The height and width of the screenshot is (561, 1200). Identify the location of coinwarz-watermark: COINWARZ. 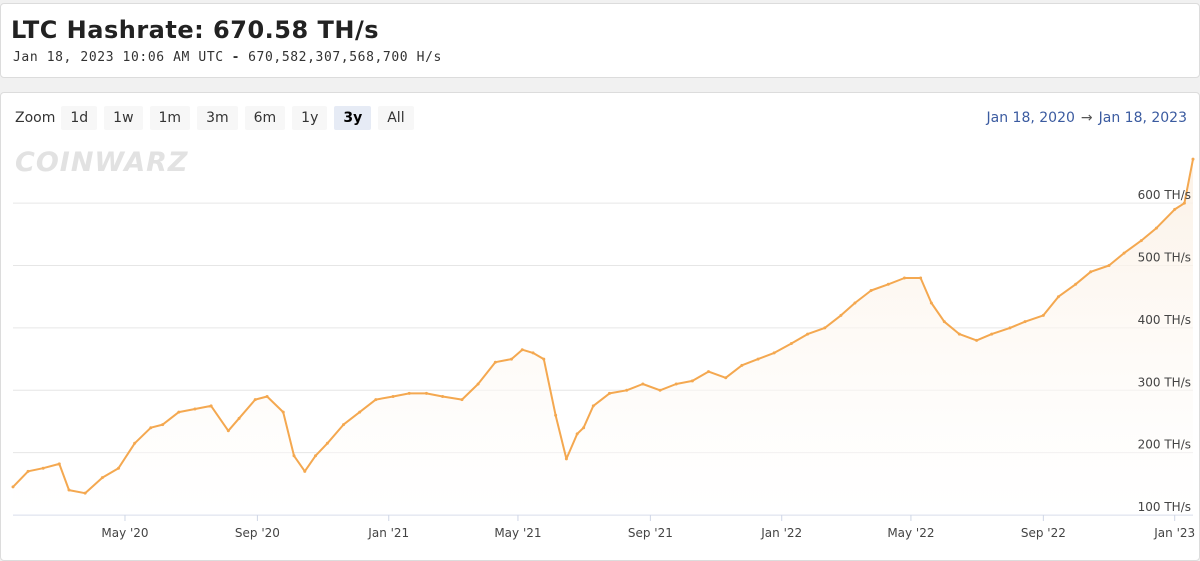
(102, 162).